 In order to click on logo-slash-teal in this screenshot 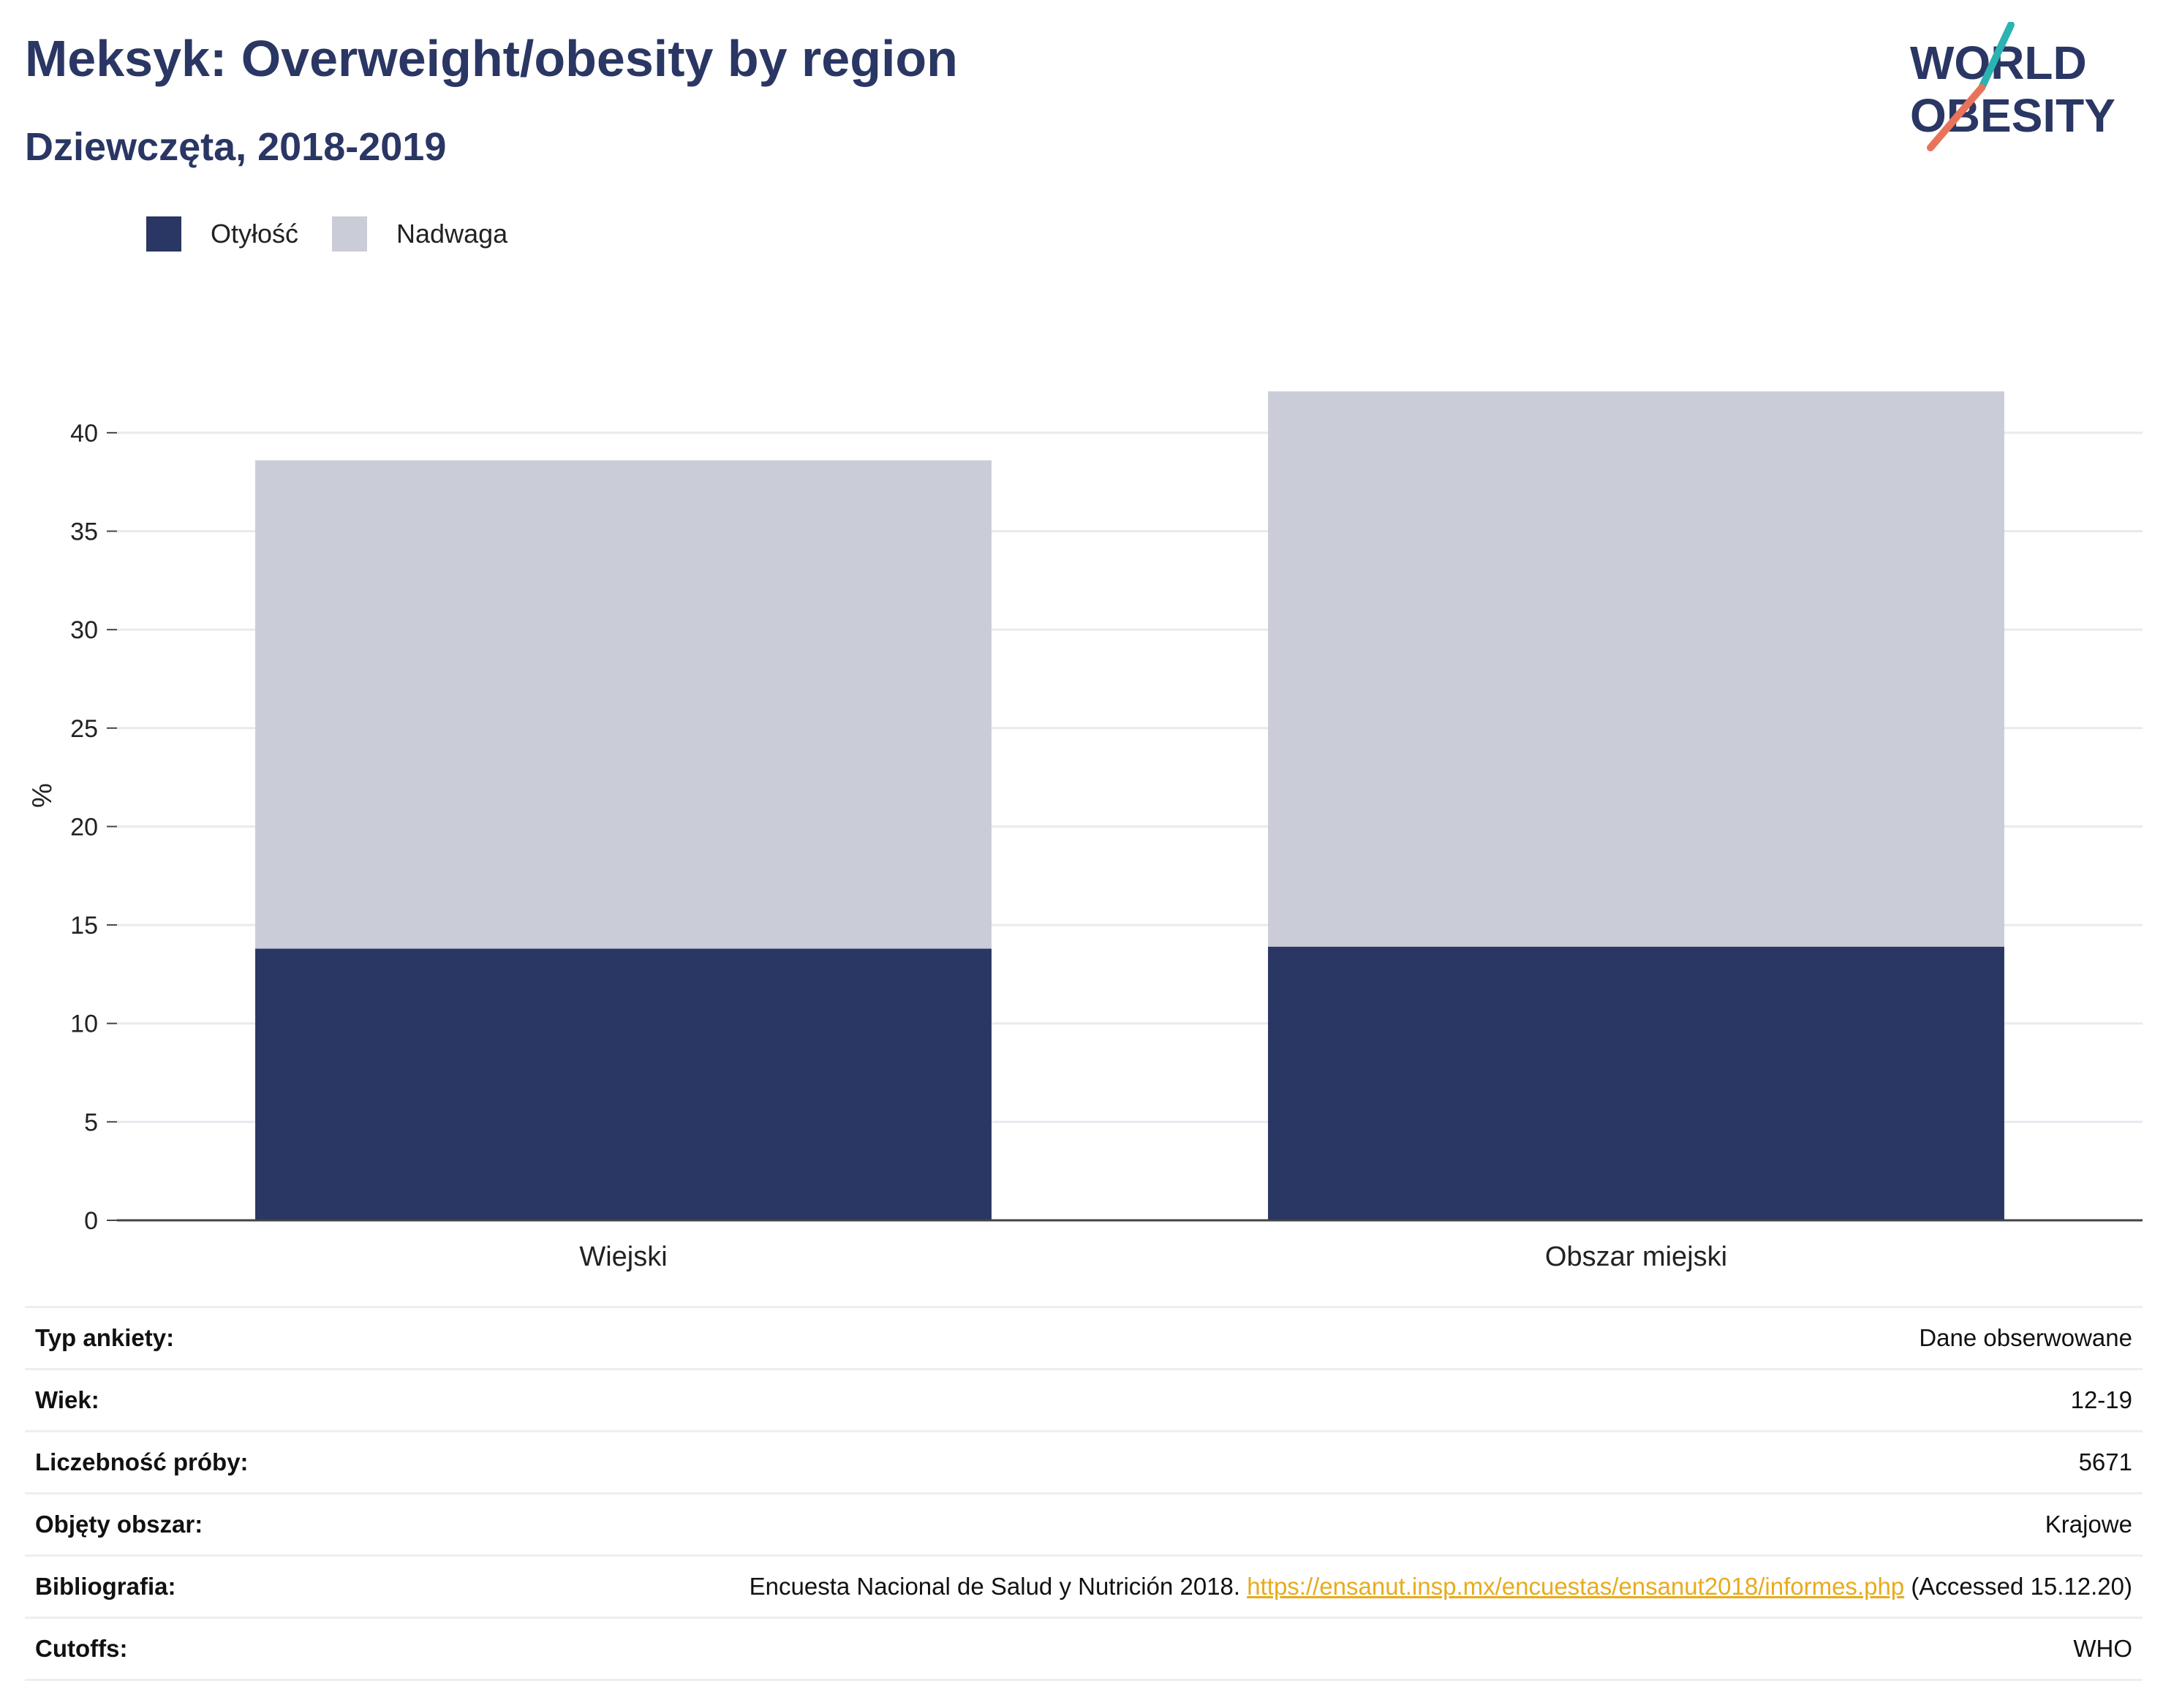, I will do `click(1996, 56)`.